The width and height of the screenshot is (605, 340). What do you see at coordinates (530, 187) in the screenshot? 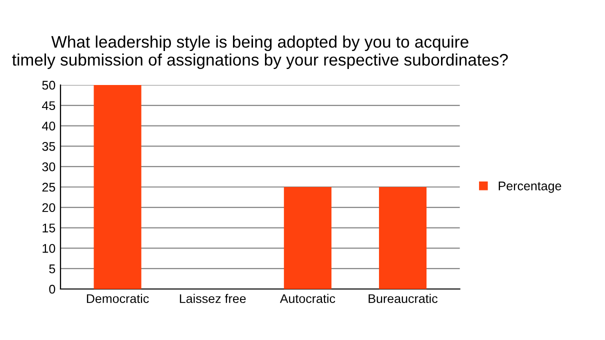
I see `legend-label: Percentage` at bounding box center [530, 187].